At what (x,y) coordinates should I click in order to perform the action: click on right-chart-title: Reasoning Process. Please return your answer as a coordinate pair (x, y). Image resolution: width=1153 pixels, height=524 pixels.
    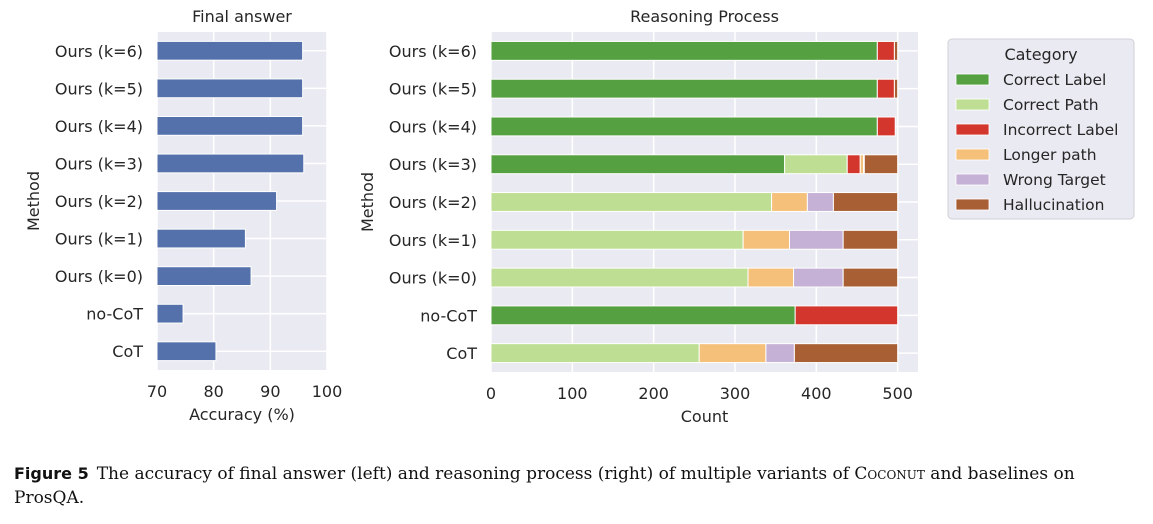
    Looking at the image, I should click on (704, 16).